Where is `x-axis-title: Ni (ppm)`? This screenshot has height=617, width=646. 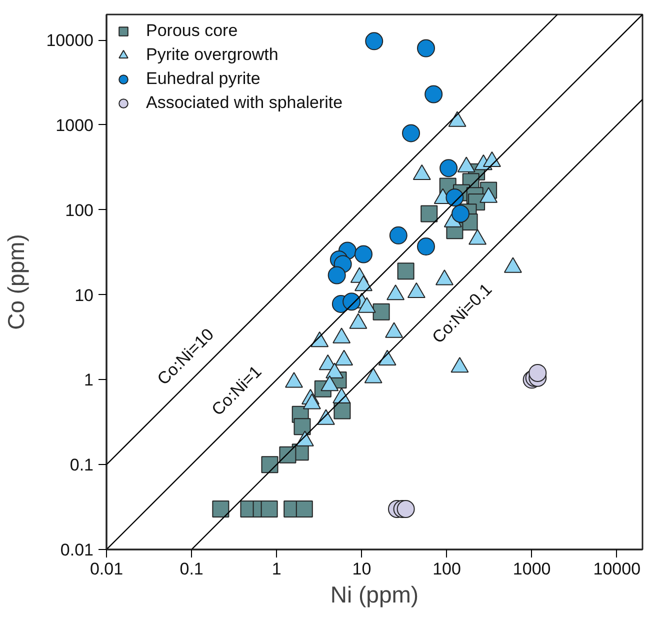
x-axis-title: Ni (ppm) is located at coordinates (374, 595).